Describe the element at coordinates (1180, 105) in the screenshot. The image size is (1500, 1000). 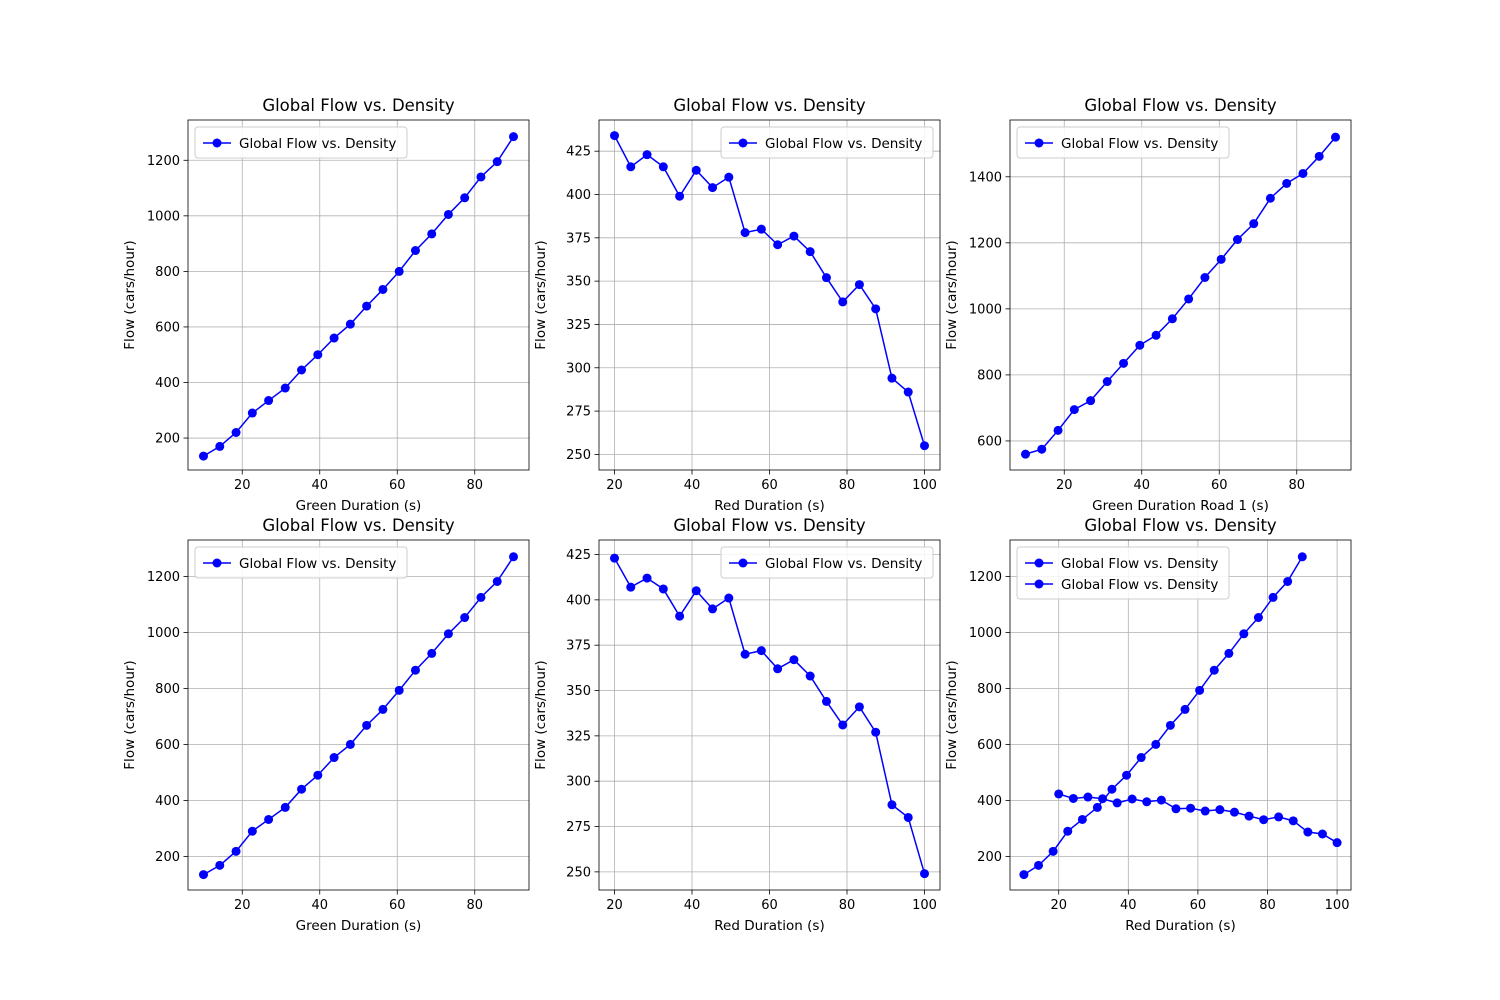
I see `chart-title: Global Flow vs. Density` at that location.